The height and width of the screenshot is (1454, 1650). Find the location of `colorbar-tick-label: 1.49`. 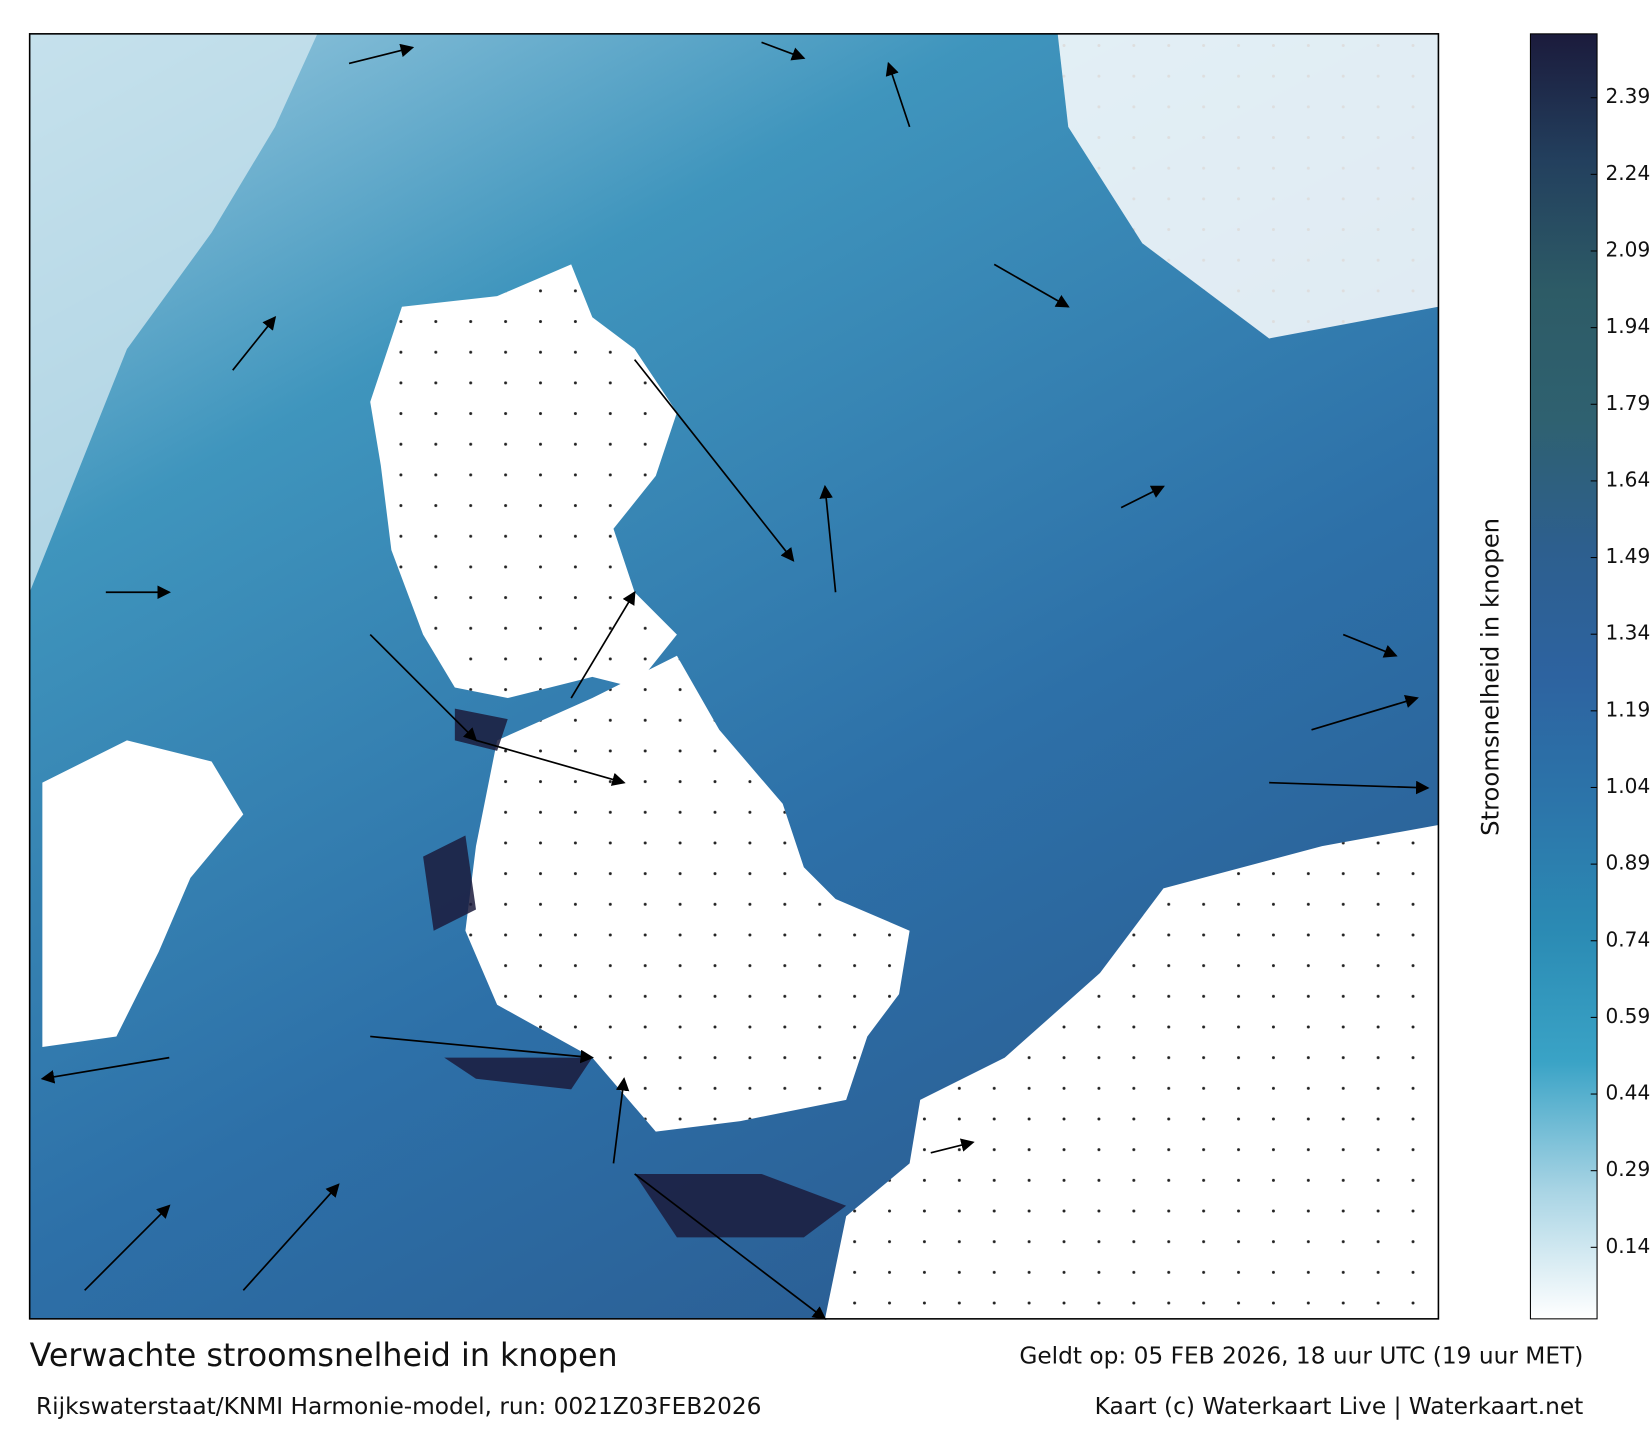

colorbar-tick-label: 1.49 is located at coordinates (1628, 556).